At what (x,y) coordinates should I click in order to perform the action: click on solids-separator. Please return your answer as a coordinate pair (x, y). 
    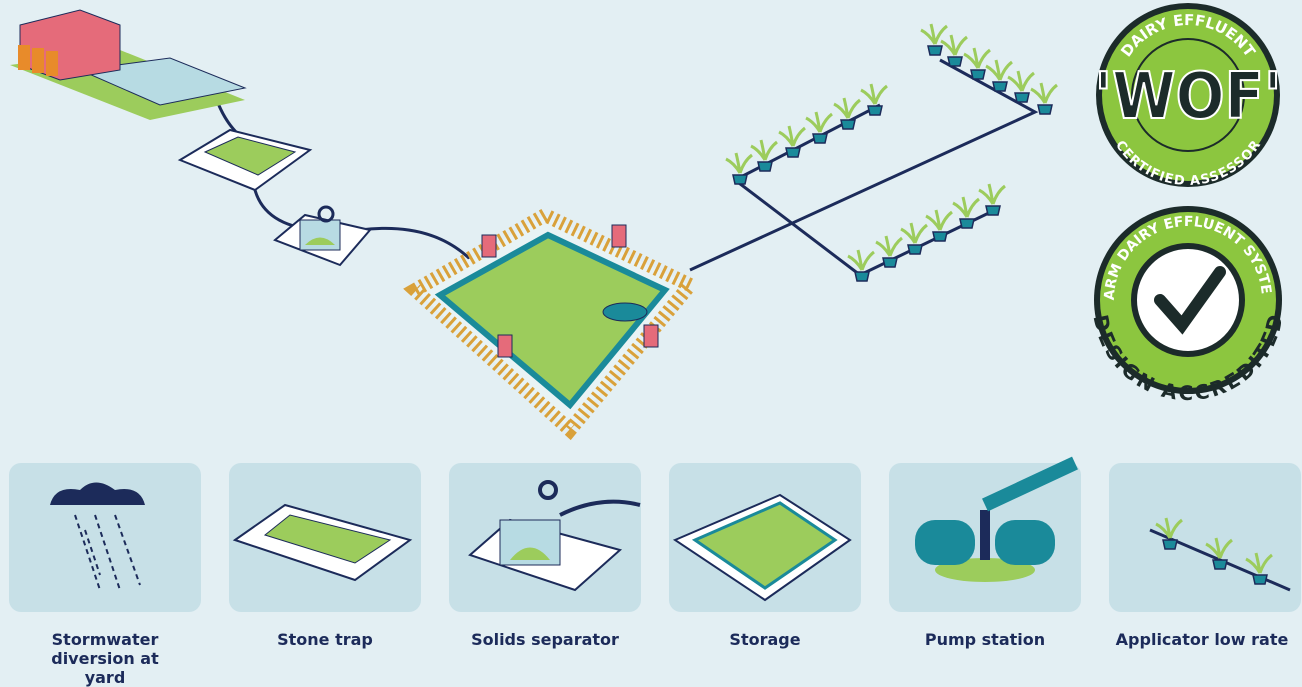
    Looking at the image, I should click on (322, 236).